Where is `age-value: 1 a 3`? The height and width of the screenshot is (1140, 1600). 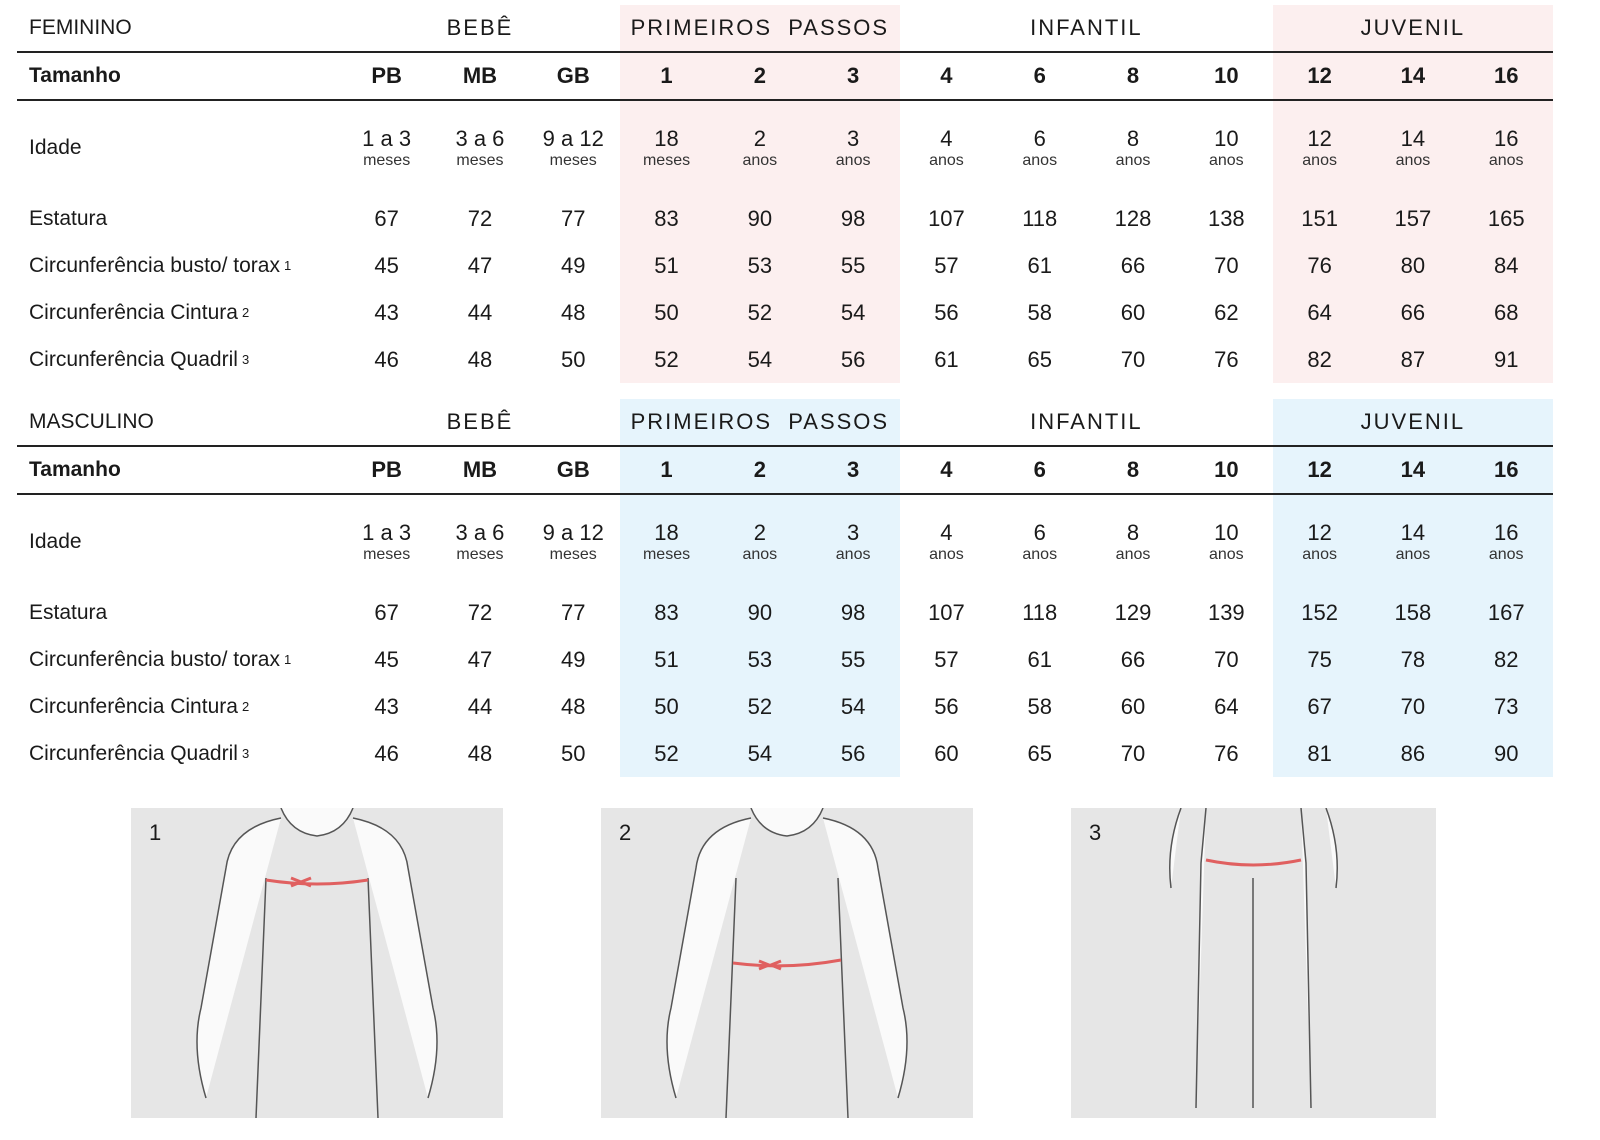 age-value: 1 a 3 is located at coordinates (387, 532).